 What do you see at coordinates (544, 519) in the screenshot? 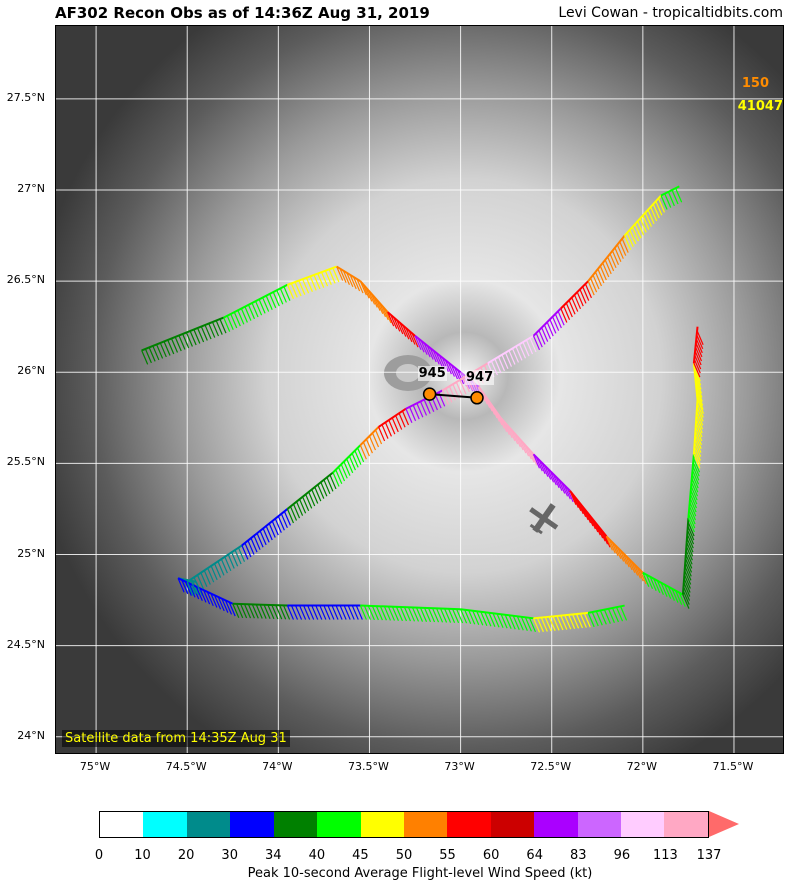
I see `aircraft-icon` at bounding box center [544, 519].